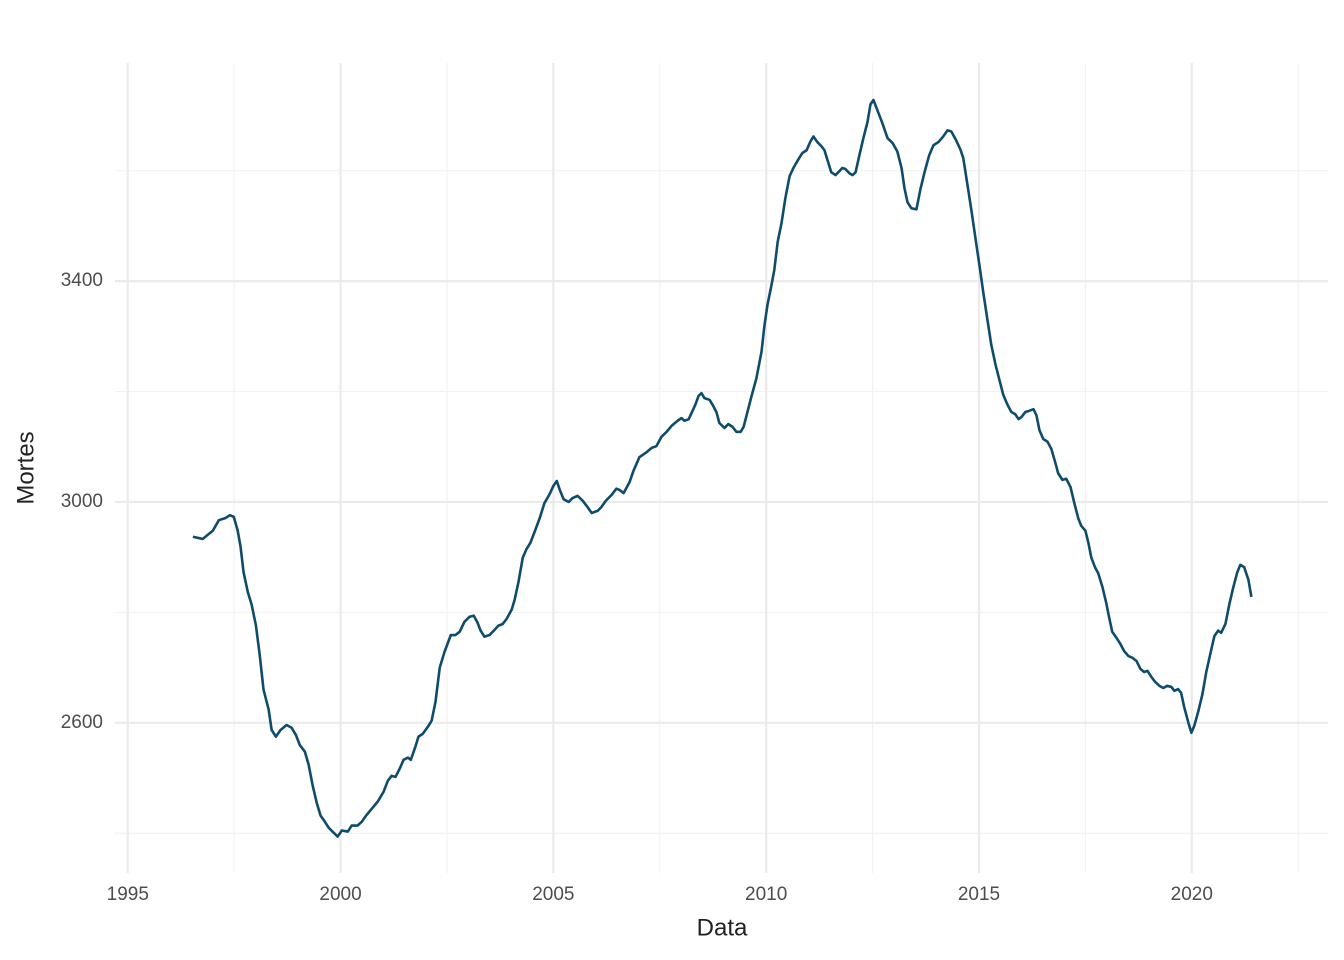 The width and height of the screenshot is (1344, 960). What do you see at coordinates (979, 894) in the screenshot?
I see `x-tick-label: 2015` at bounding box center [979, 894].